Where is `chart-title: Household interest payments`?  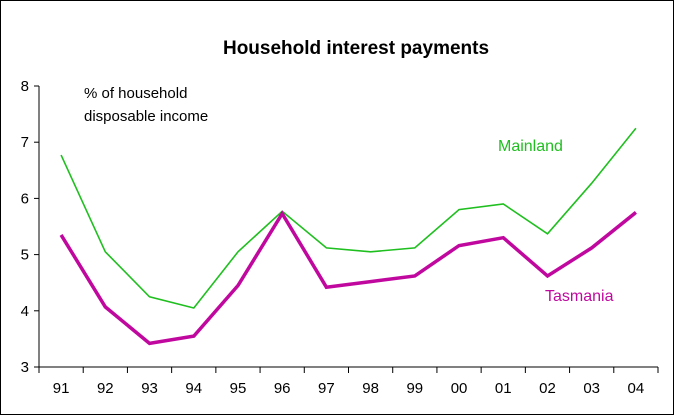
chart-title: Household interest payments is located at coordinates (356, 48).